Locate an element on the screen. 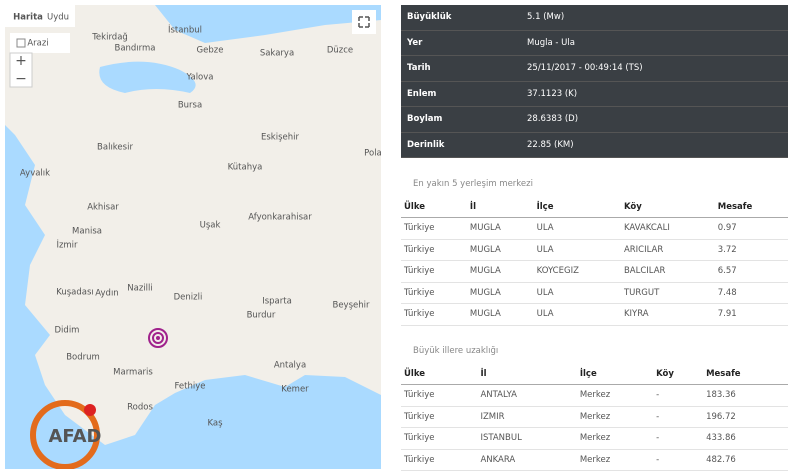 Image resolution: width=799 pixels, height=471 pixels. column-header: Köy is located at coordinates (667, 207).